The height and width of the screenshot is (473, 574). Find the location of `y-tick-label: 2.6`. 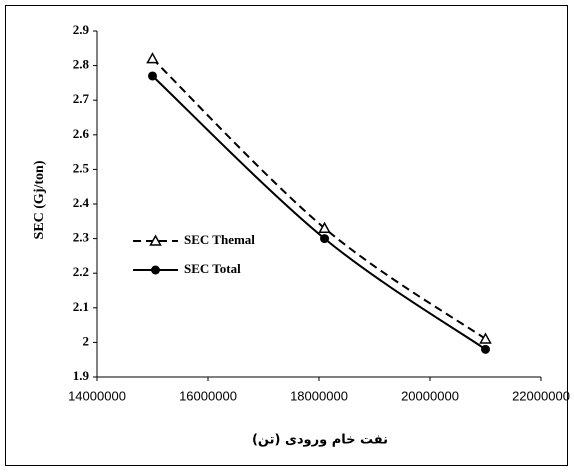

y-tick-label: 2.6 is located at coordinates (81, 133).